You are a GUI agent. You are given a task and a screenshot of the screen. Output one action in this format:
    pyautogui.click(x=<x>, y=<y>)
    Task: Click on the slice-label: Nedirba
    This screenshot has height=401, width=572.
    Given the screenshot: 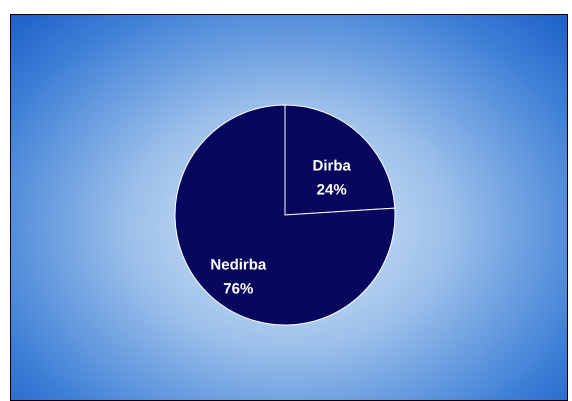 What is the action you would take?
    pyautogui.click(x=238, y=265)
    